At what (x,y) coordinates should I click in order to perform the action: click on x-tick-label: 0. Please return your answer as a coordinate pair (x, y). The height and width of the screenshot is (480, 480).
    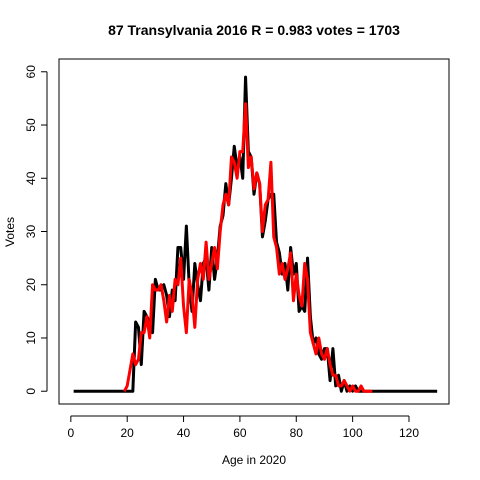
    Looking at the image, I should click on (70, 433).